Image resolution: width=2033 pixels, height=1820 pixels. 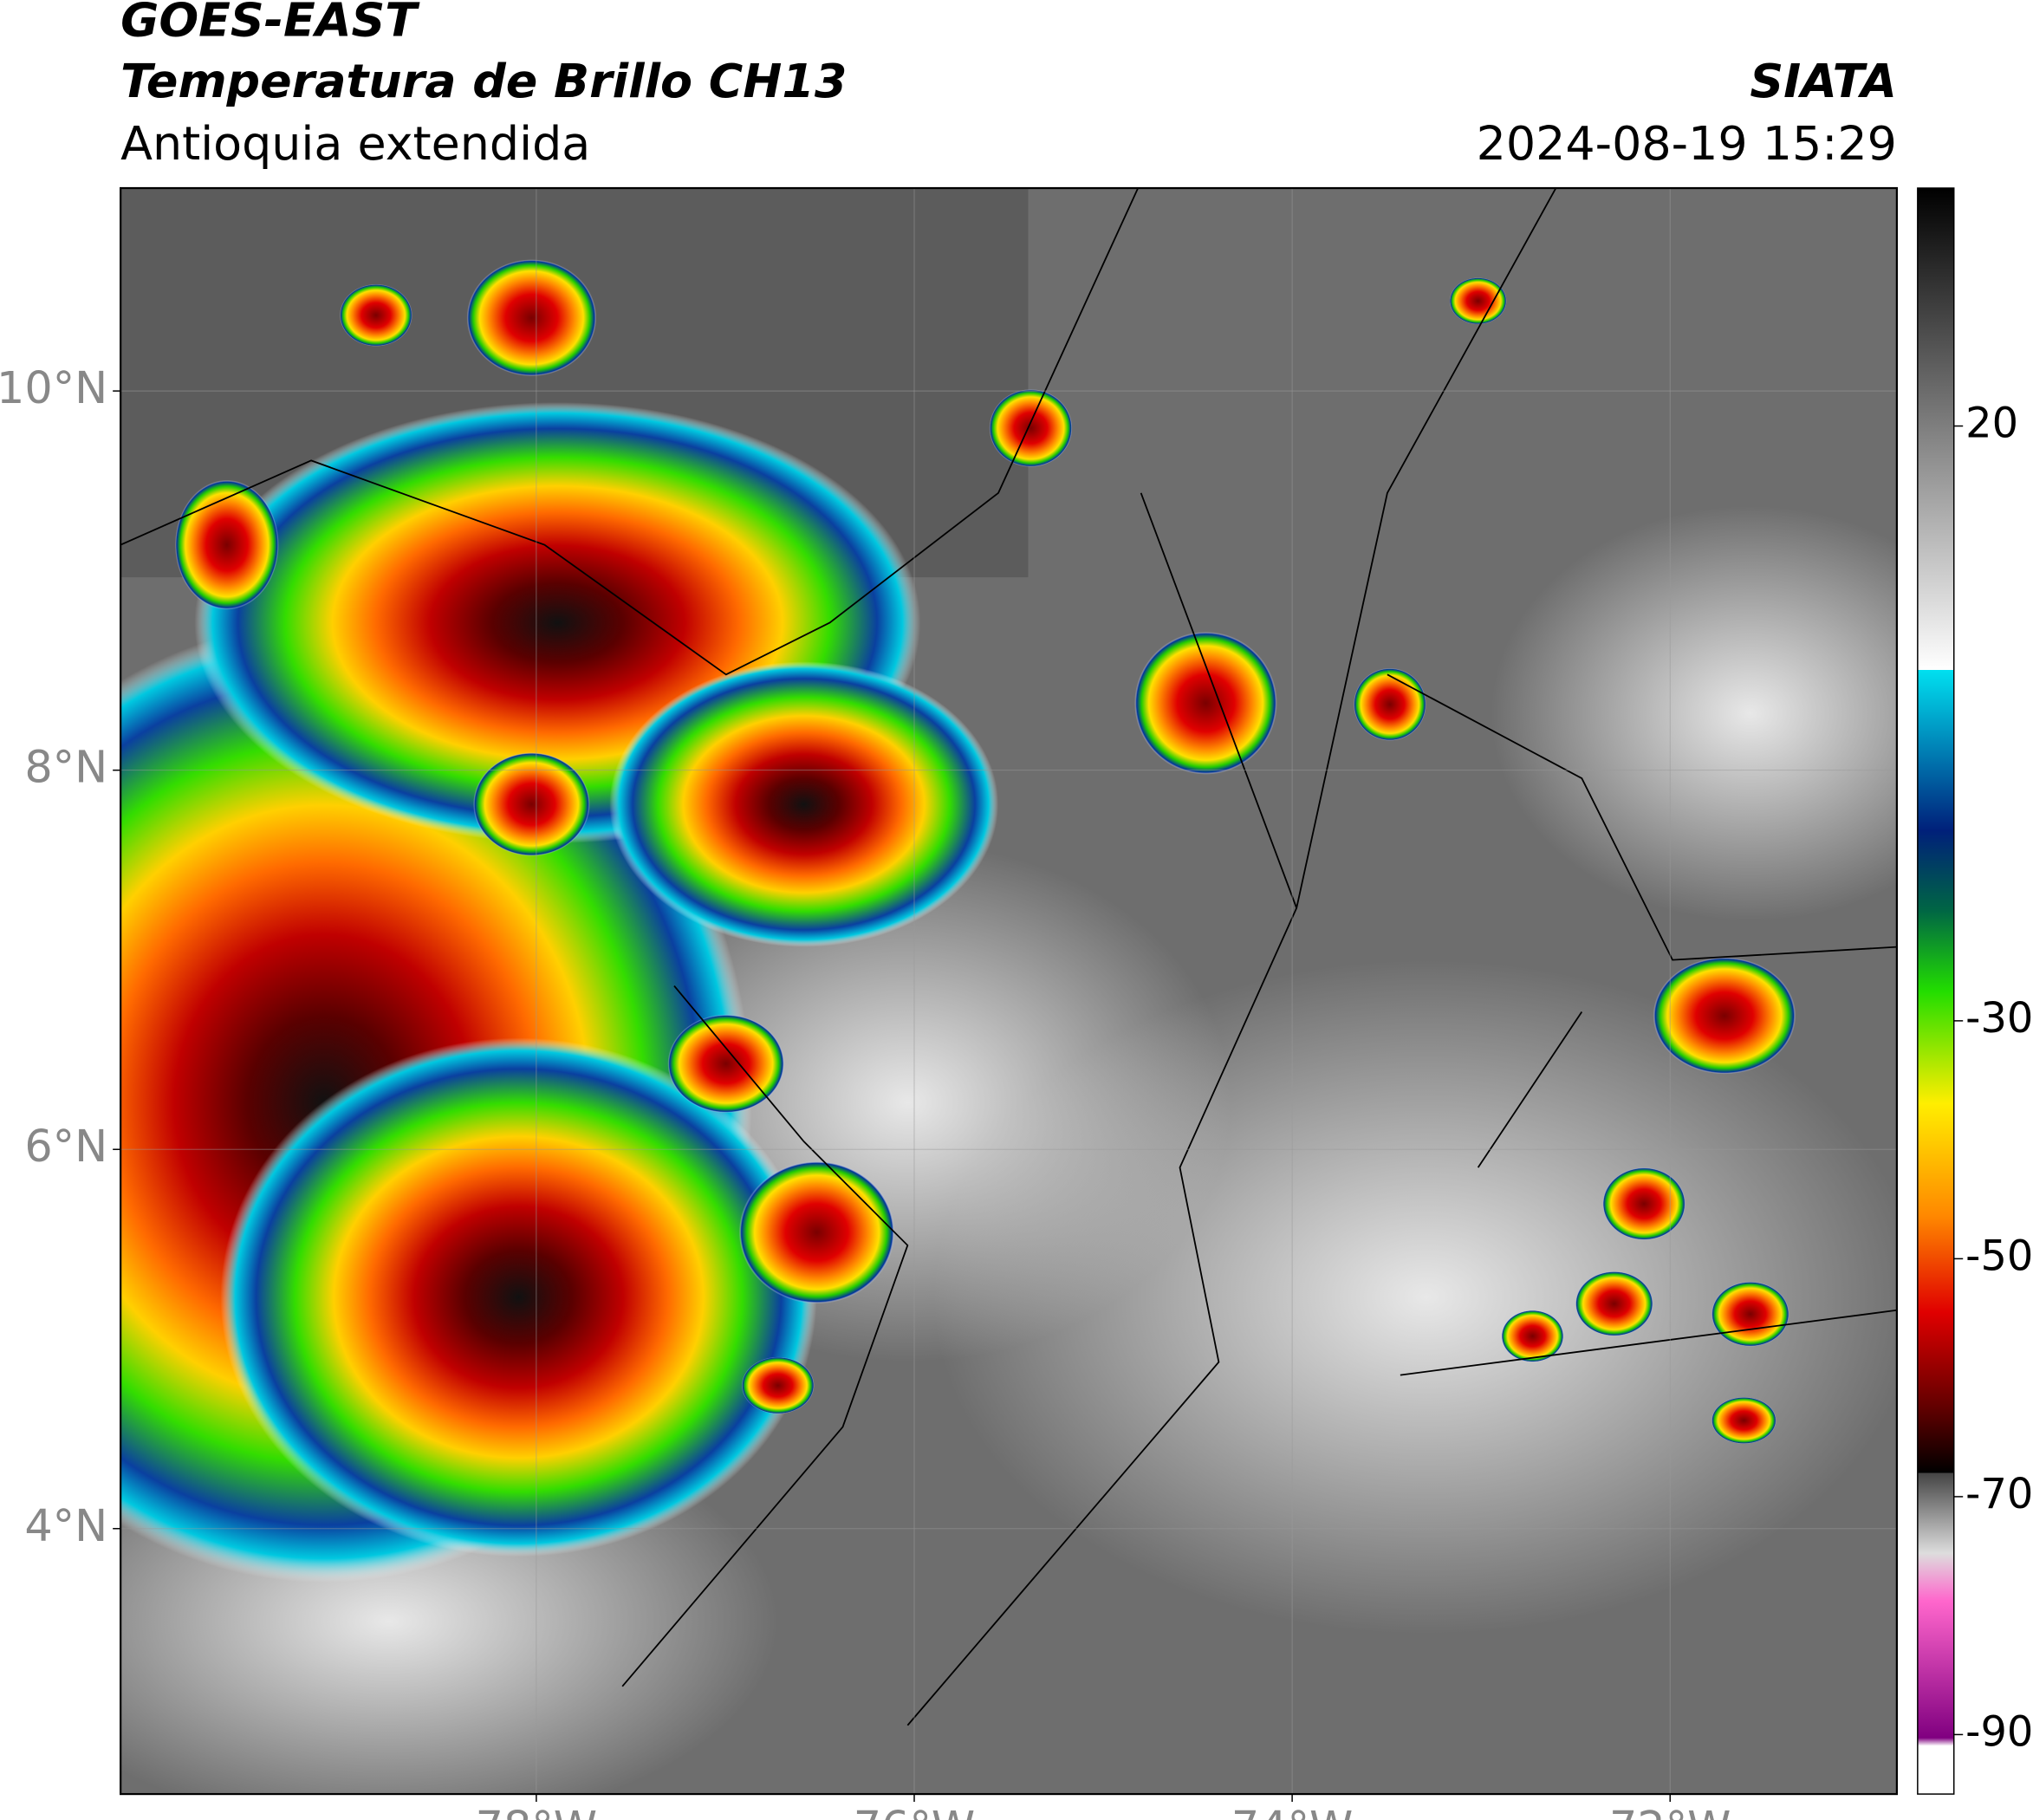 What do you see at coordinates (1936, 991) in the screenshot?
I see `colorbar` at bounding box center [1936, 991].